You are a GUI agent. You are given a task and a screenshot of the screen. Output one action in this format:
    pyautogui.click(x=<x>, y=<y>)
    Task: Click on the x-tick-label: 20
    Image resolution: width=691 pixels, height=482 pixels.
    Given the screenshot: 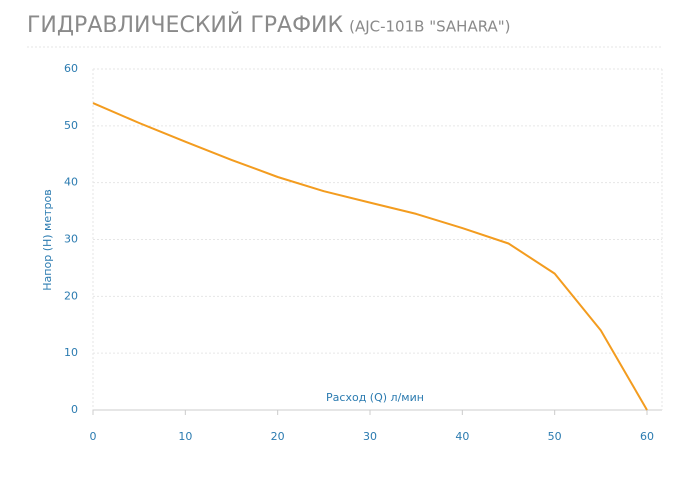 What is the action you would take?
    pyautogui.click(x=278, y=436)
    